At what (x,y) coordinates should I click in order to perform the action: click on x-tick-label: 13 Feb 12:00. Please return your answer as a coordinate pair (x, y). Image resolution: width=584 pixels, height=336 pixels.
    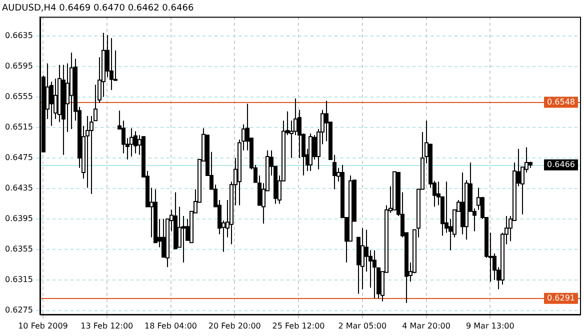
    Looking at the image, I should click on (107, 325).